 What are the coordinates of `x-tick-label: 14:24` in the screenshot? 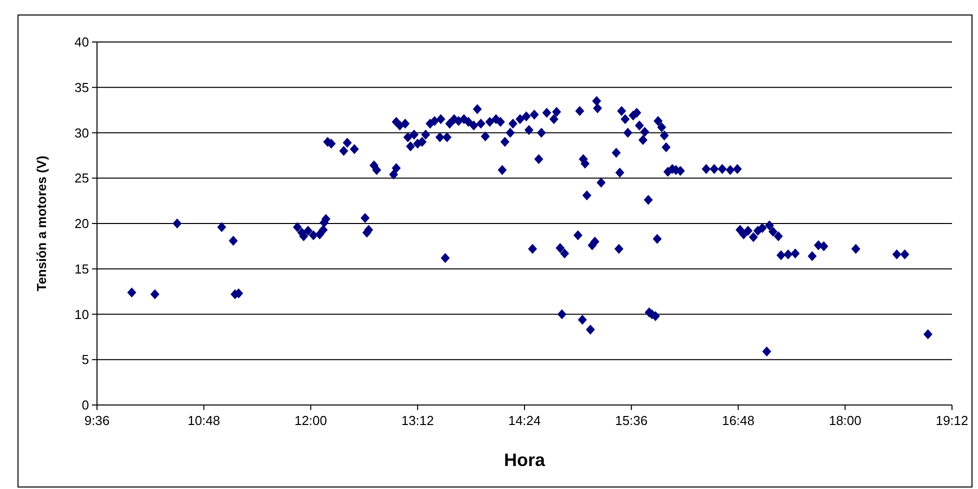 It's located at (524, 420).